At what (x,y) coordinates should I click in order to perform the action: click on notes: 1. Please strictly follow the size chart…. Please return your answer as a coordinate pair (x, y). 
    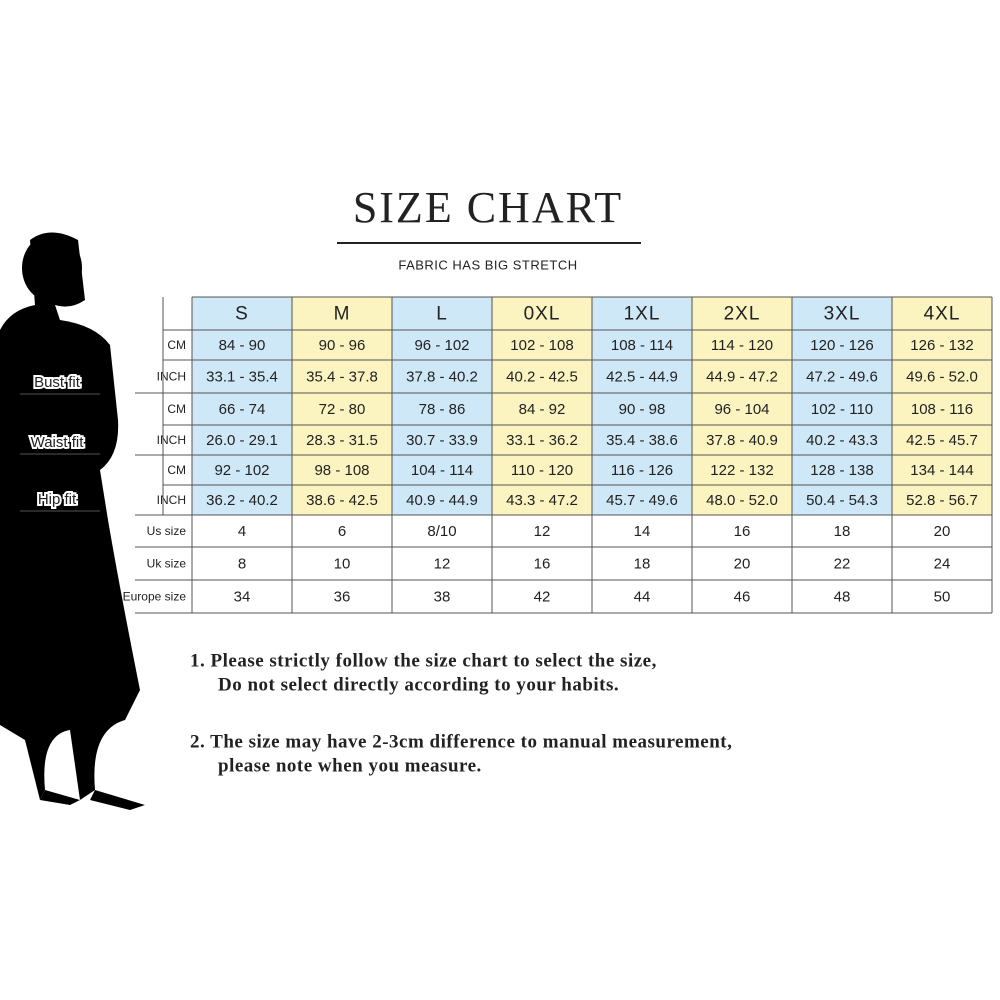
    Looking at the image, I should click on (461, 713).